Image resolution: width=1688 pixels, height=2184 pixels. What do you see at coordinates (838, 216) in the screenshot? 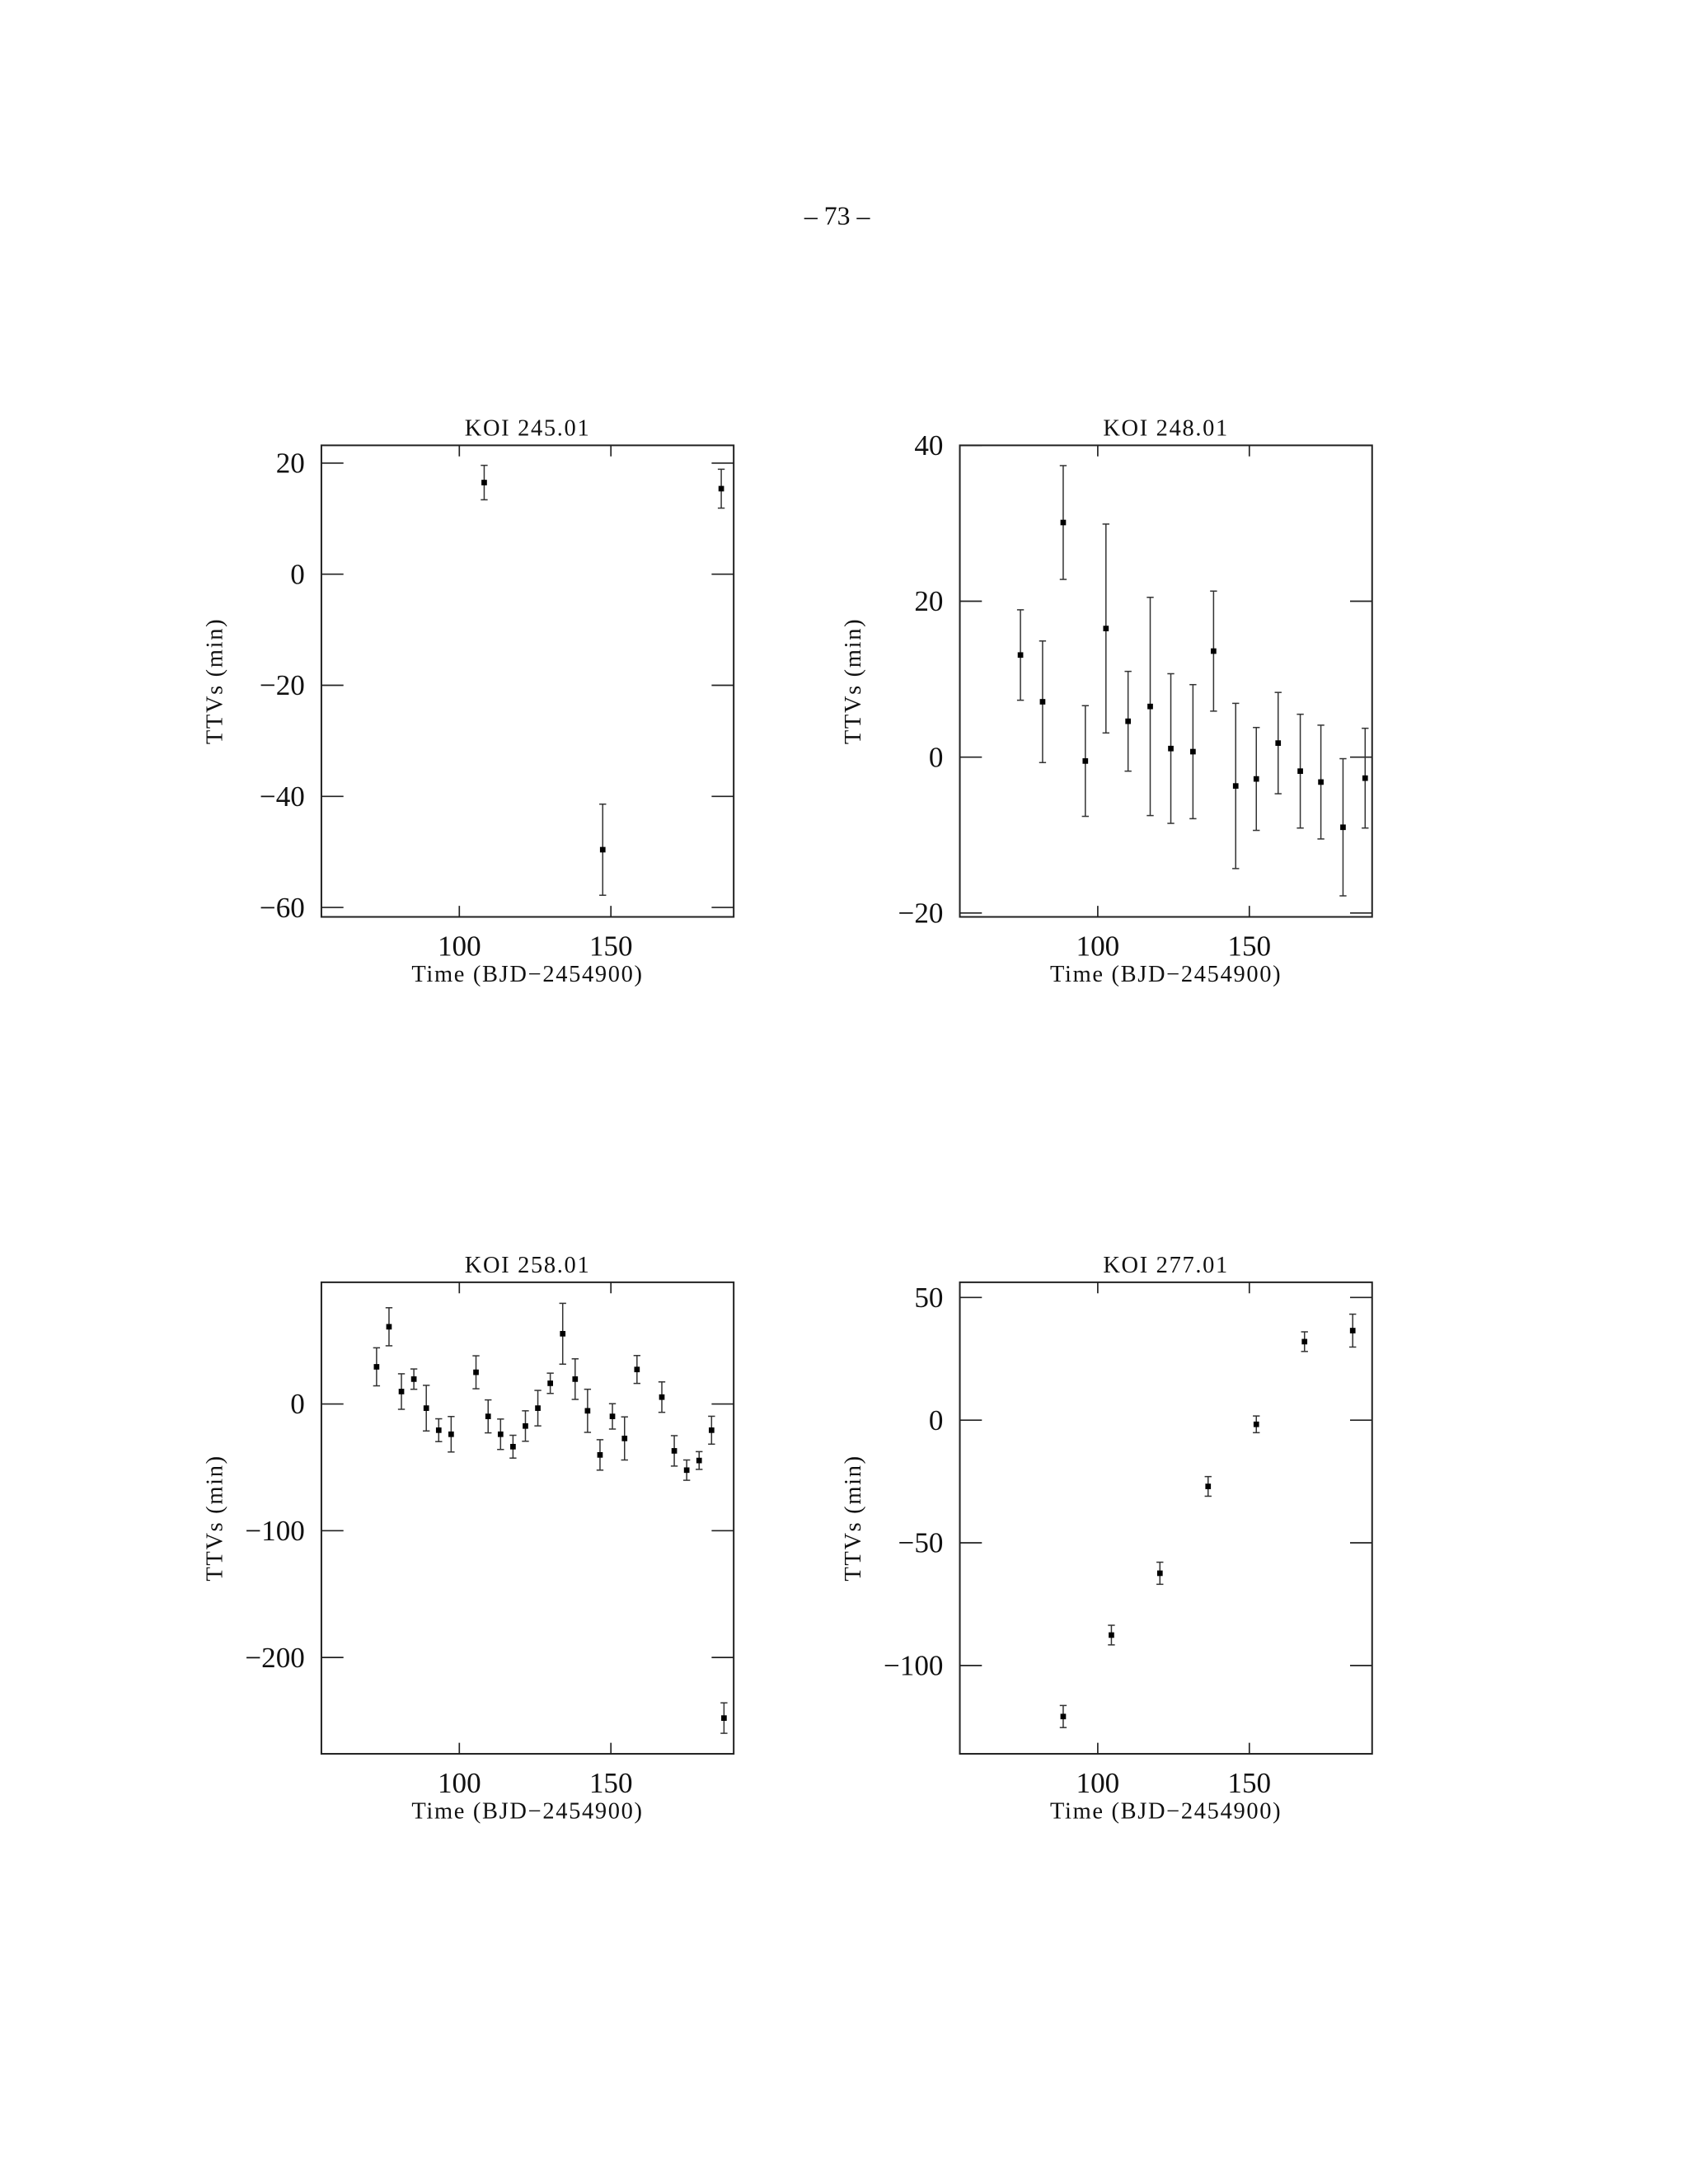
I see `page-number: – 73 –` at bounding box center [838, 216].